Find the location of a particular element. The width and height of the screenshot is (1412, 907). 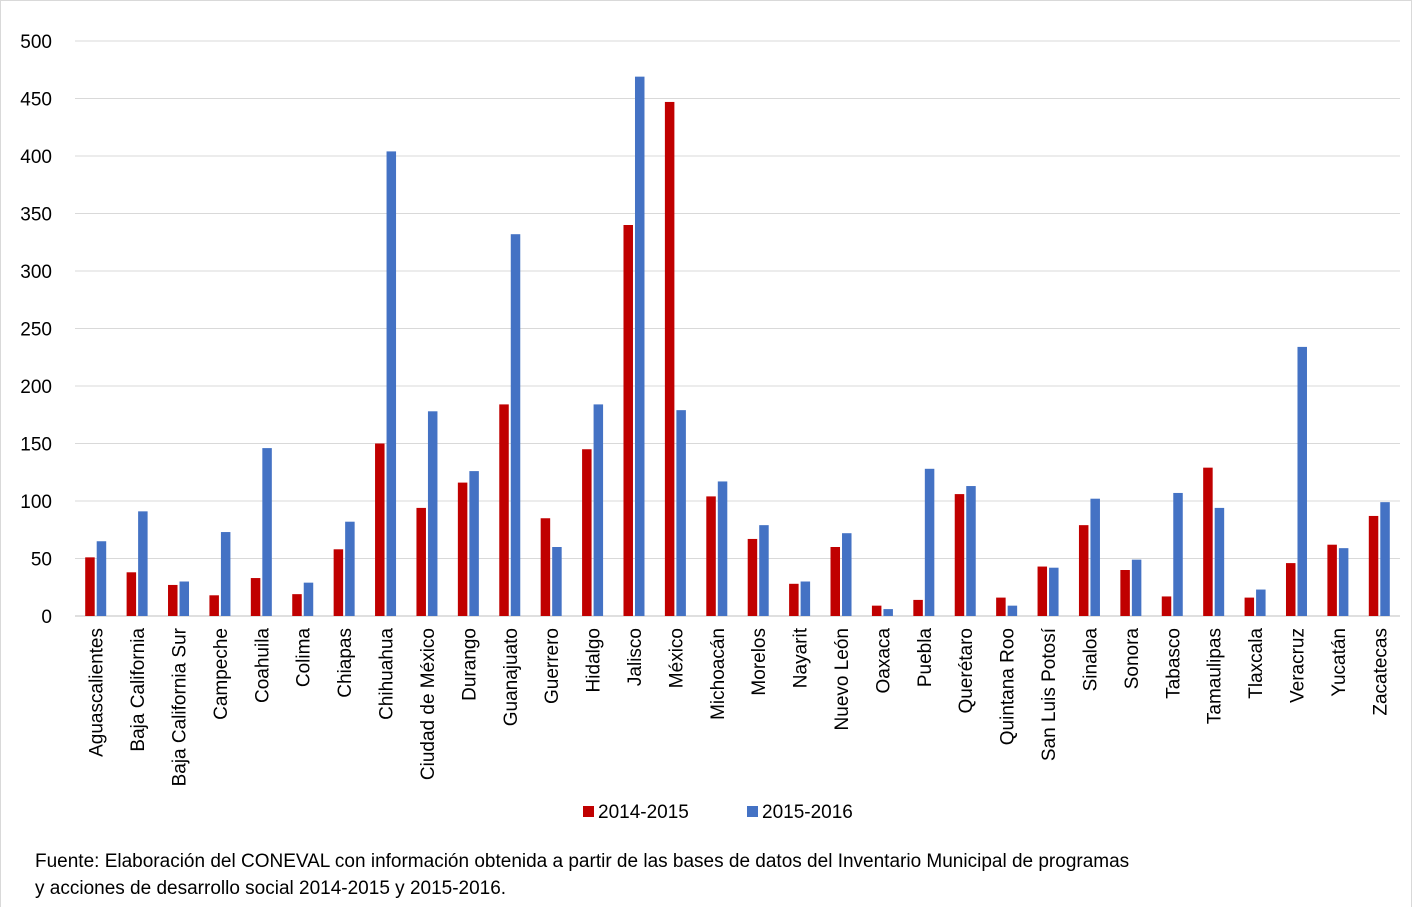

x-tick-label: Baja California is located at coordinates (138, 690).